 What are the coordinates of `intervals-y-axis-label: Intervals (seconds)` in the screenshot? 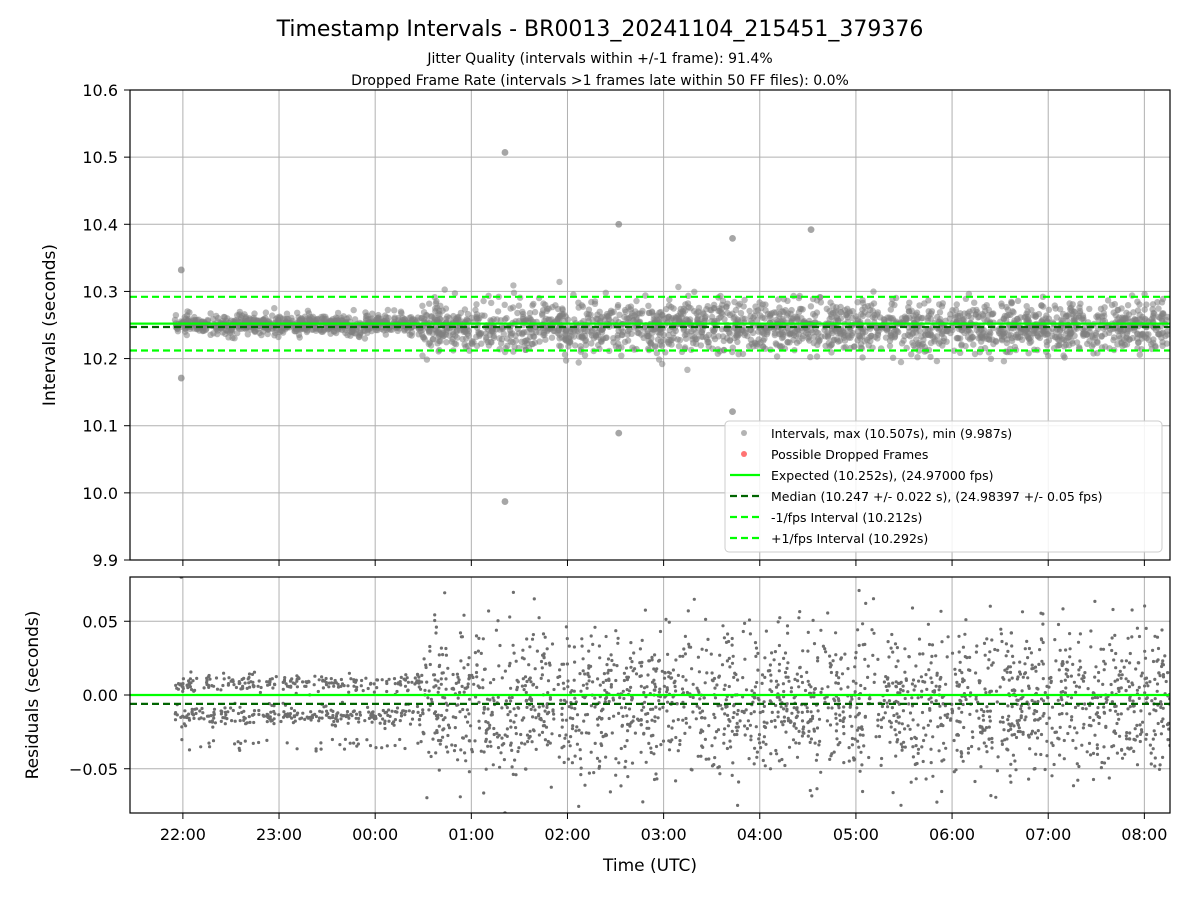 It's located at (50, 325).